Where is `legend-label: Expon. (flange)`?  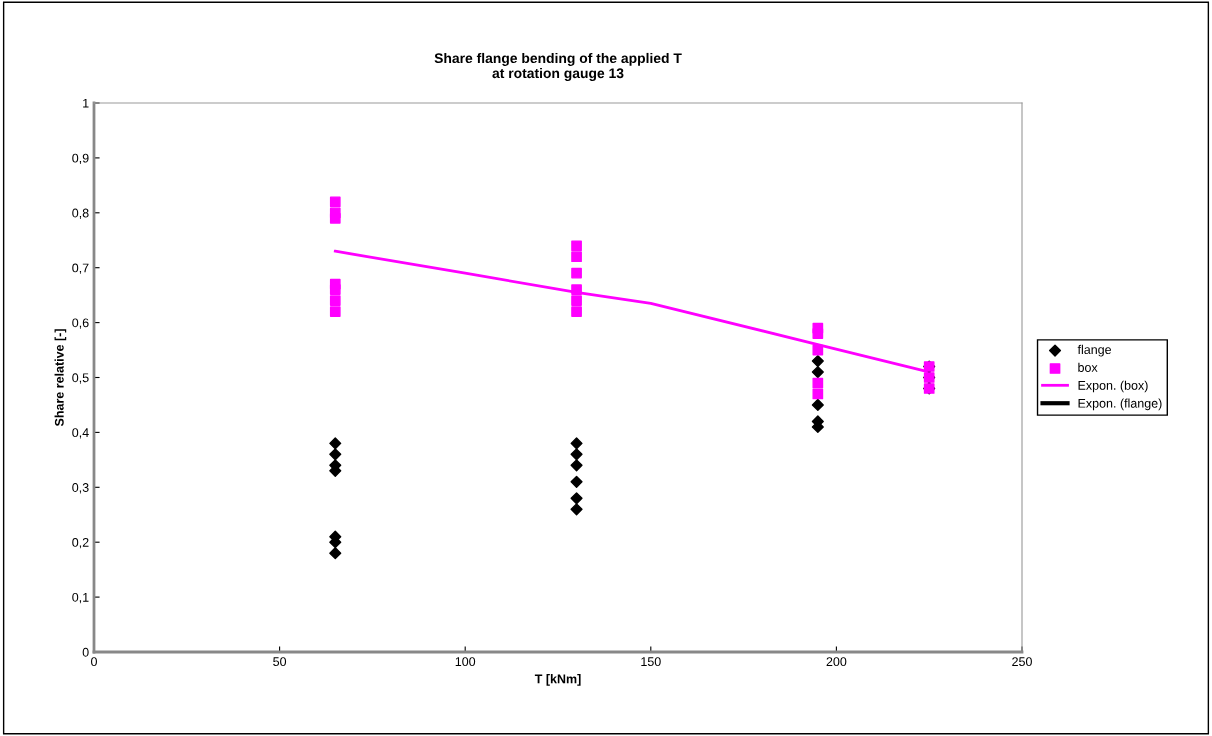 legend-label: Expon. (flange) is located at coordinates (1120, 404).